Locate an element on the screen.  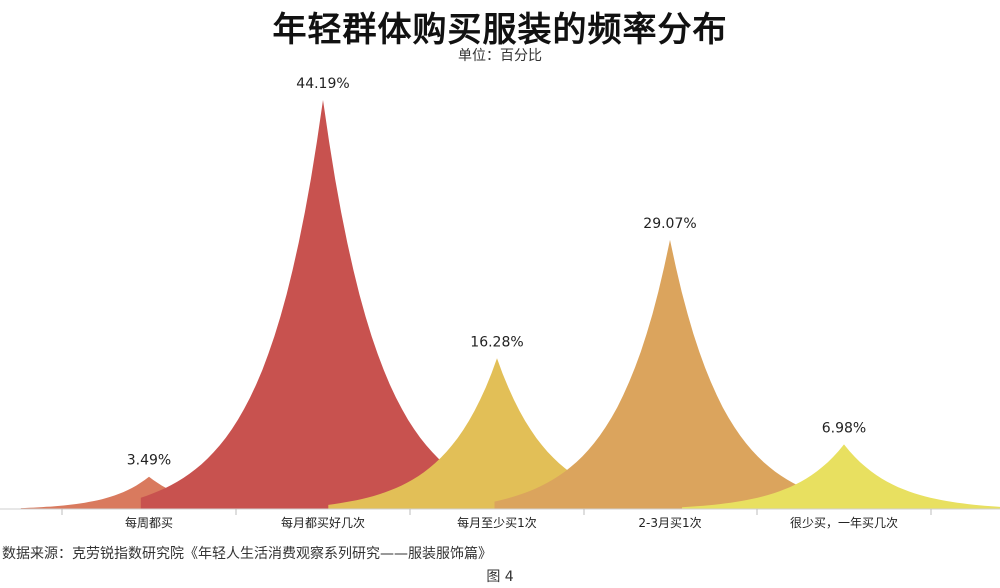
category-label-rarely: 很少买，一年买几次 is located at coordinates (844, 523).